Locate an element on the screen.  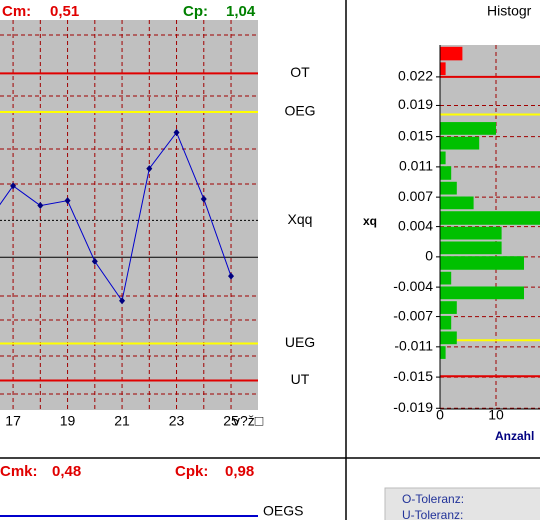
x-axis-label: Anzahl is located at coordinates (514, 436).